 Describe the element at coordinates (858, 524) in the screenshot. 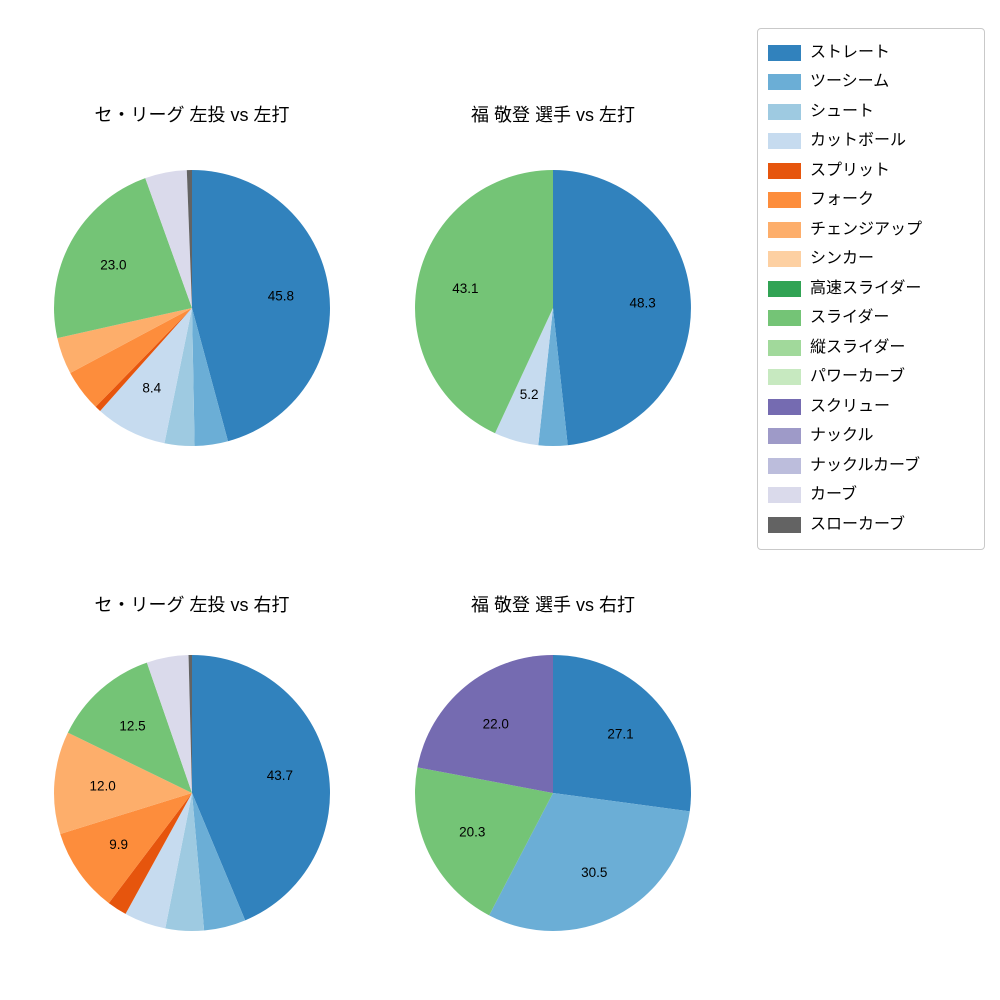

I see `legend-label: スローカーブ` at that location.